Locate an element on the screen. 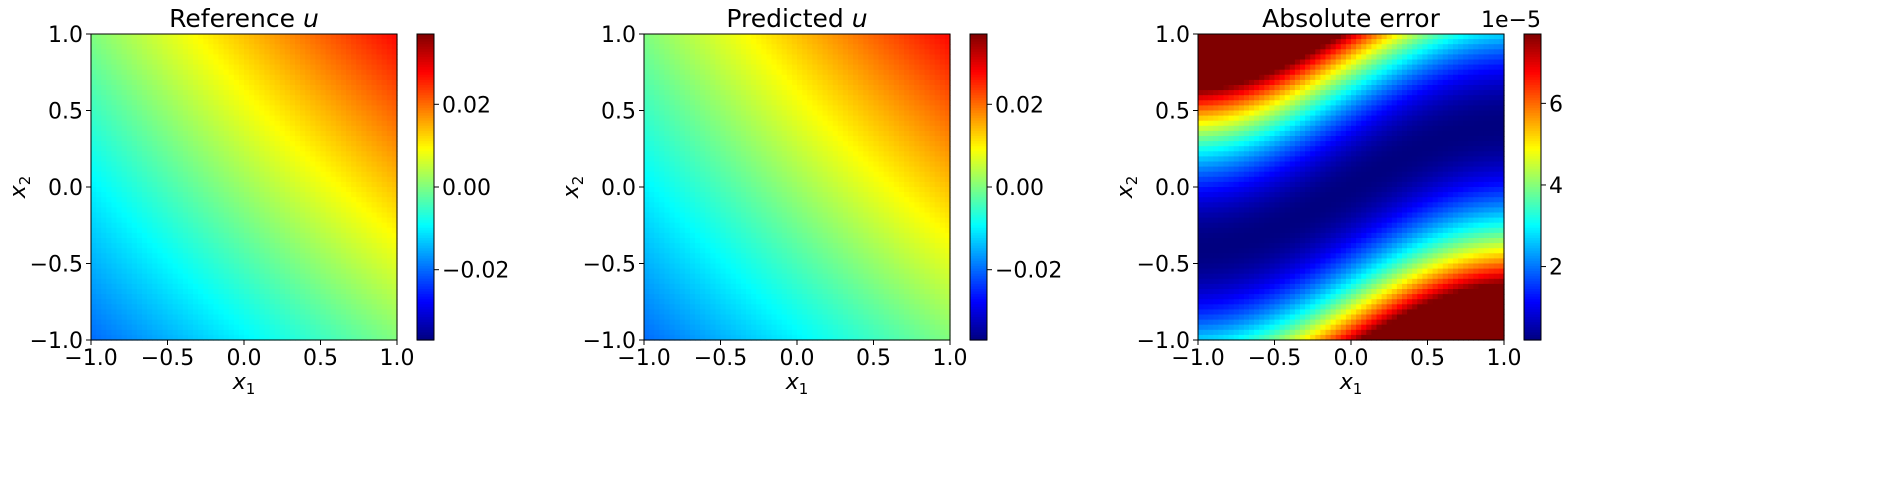 This screenshot has width=1899, height=484. x-tick-label: 1.0 is located at coordinates (397, 358).